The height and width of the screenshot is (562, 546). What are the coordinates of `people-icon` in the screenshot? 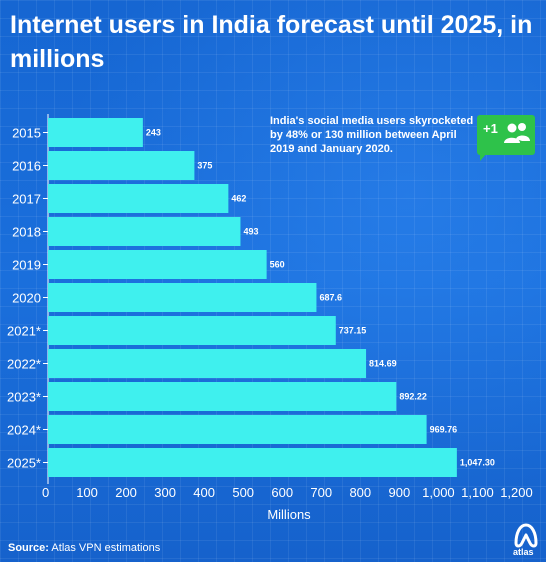 It's located at (517, 133).